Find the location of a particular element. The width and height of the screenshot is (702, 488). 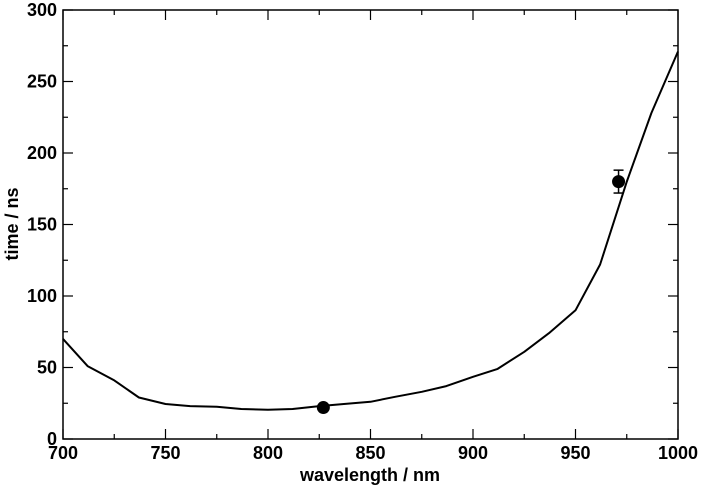

x-axis-title: wavelength / nm is located at coordinates (369, 475).